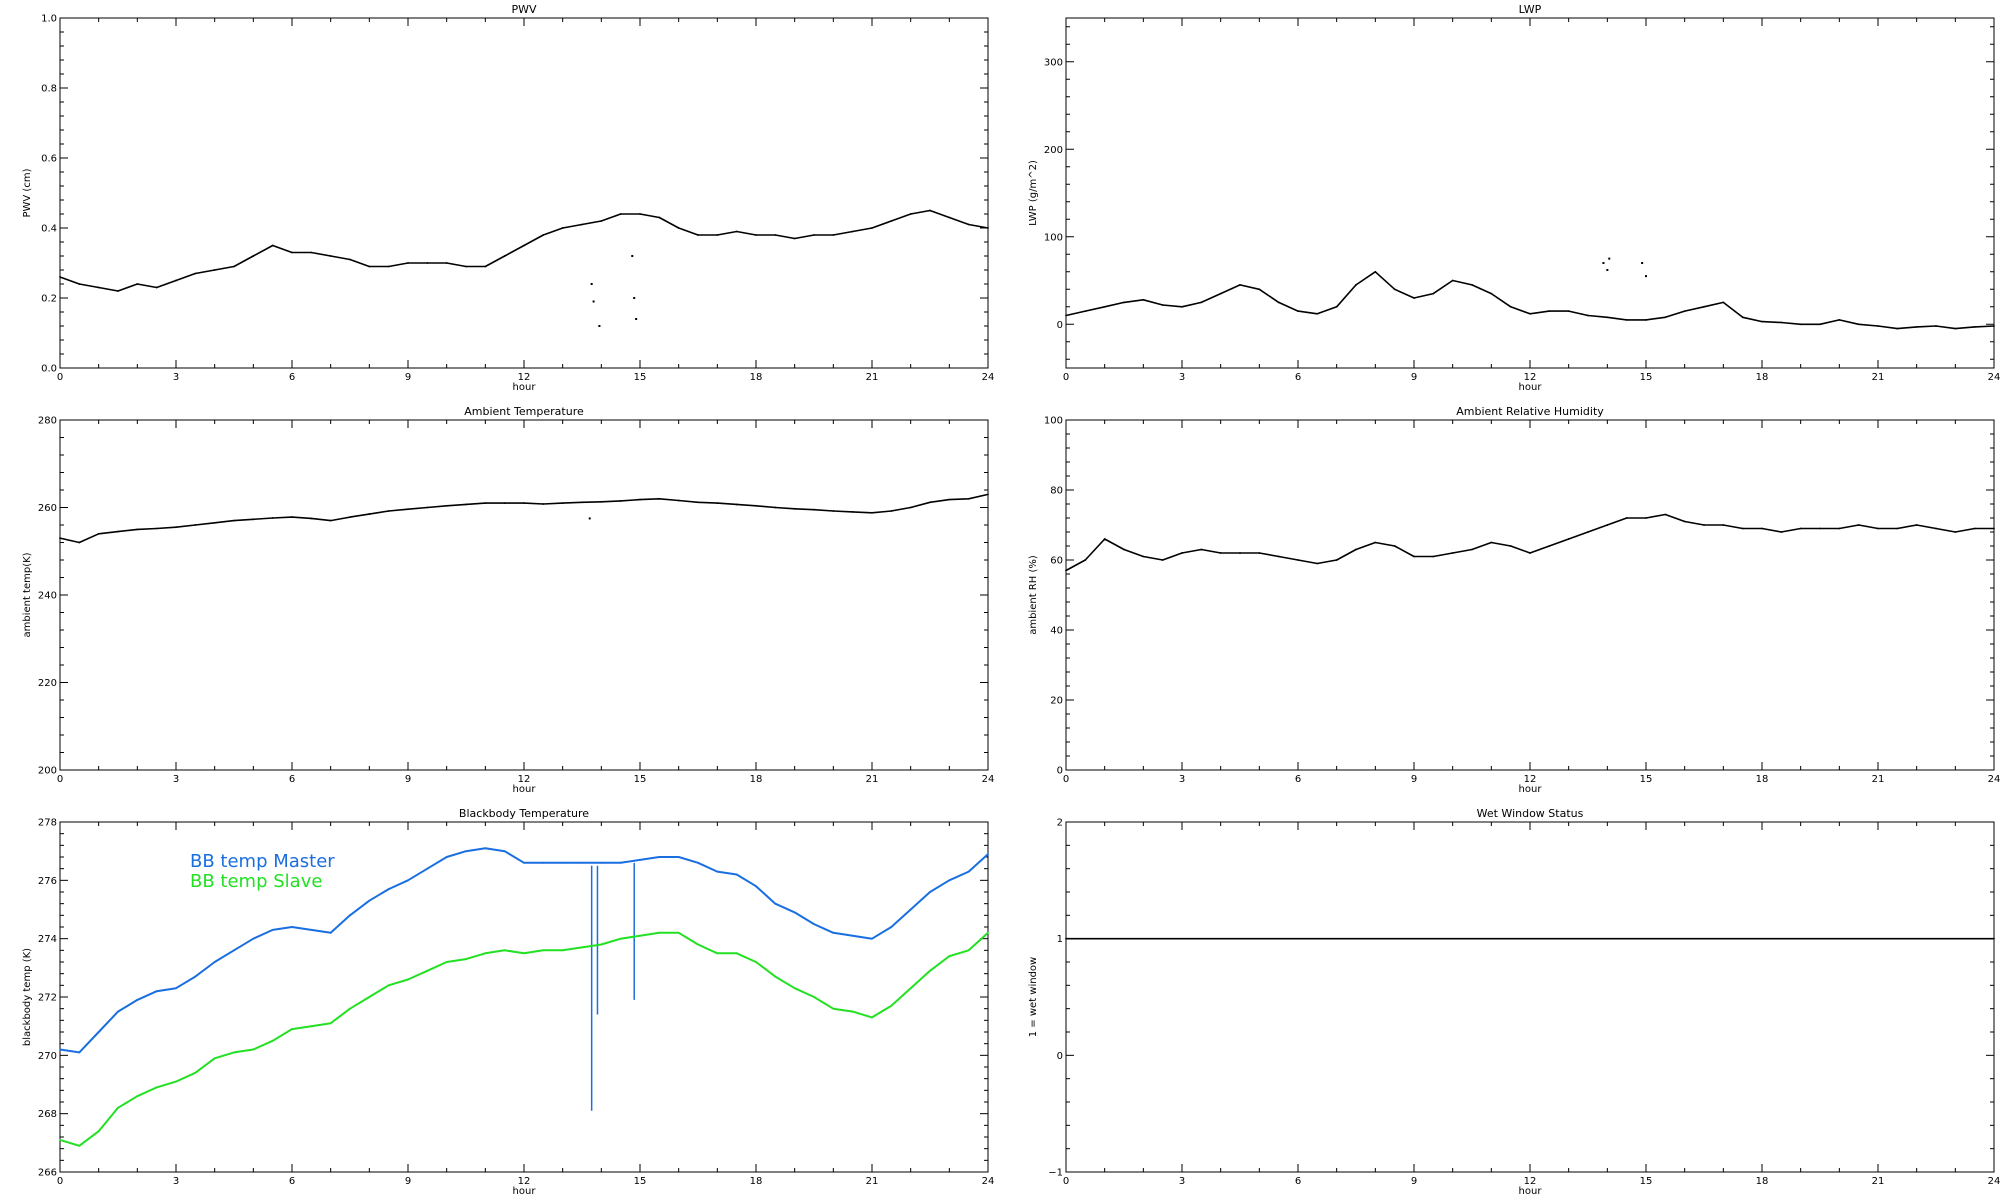  Describe the element at coordinates (47, 881) in the screenshot. I see `blackbody-temp-ytick-label: 276` at that location.